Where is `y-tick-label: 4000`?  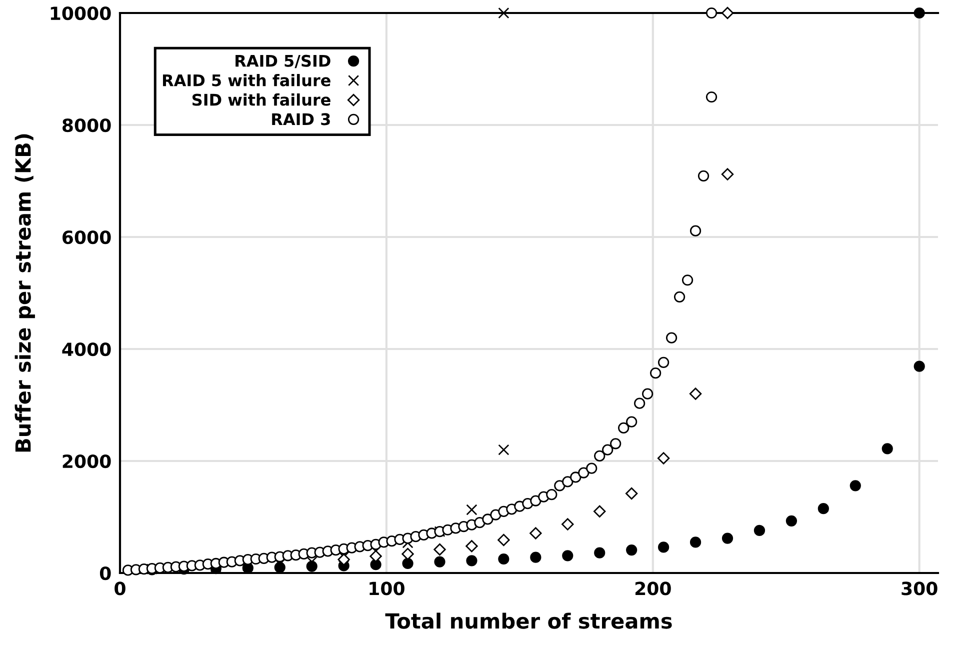
y-tick-label: 4000 is located at coordinates (86, 349).